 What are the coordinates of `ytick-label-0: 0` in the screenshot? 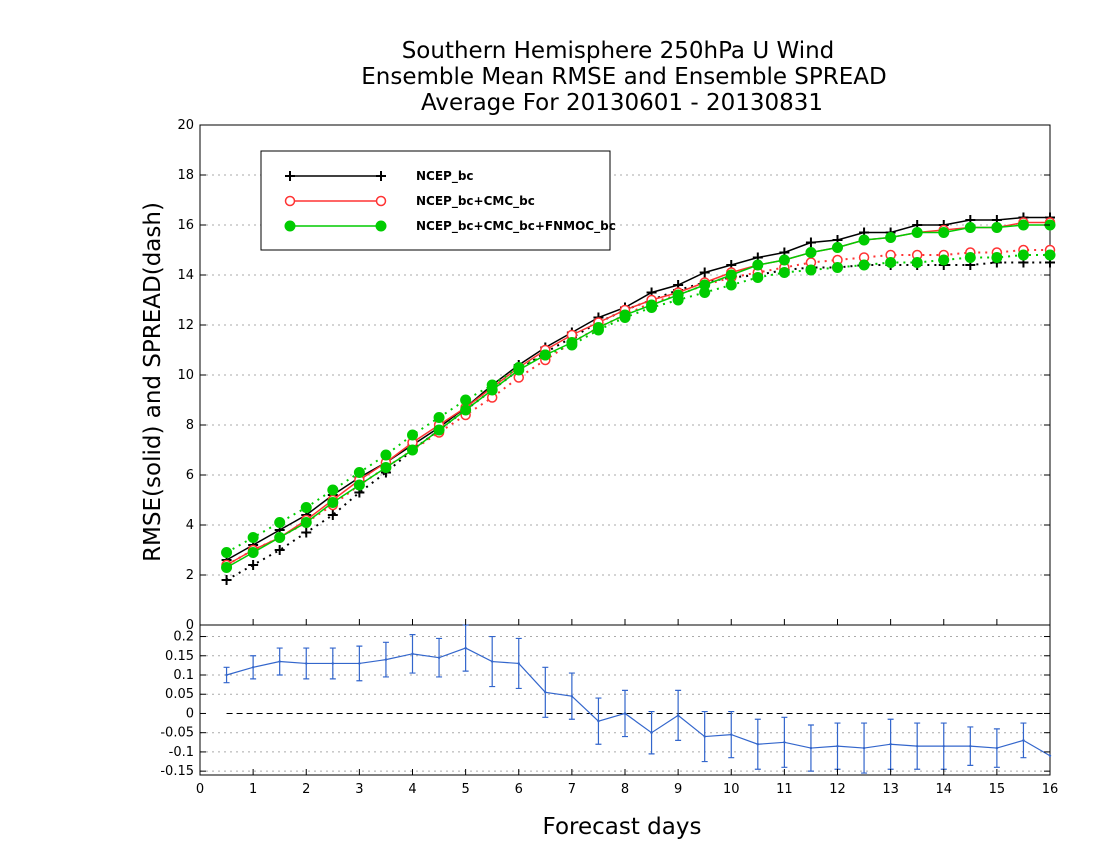 It's located at (190, 625).